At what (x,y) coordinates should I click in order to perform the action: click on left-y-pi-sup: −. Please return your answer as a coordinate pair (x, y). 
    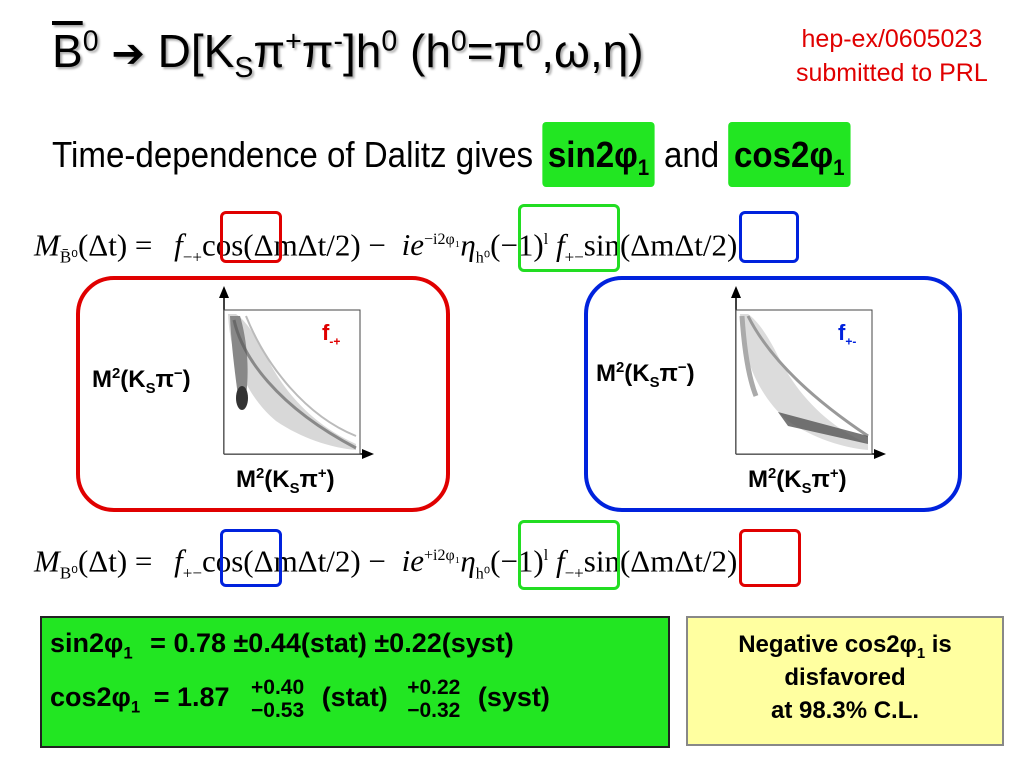
    Looking at the image, I should click on (178, 374).